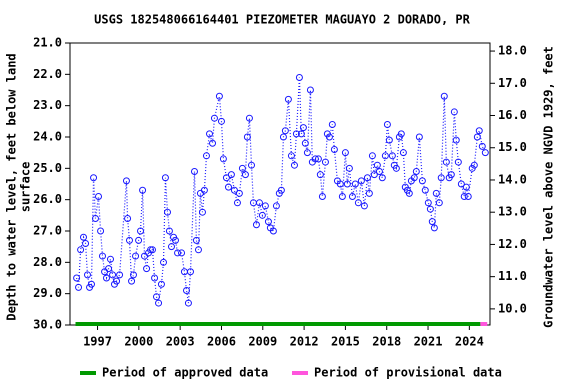  I want to click on period-bar, so click(484, 324).